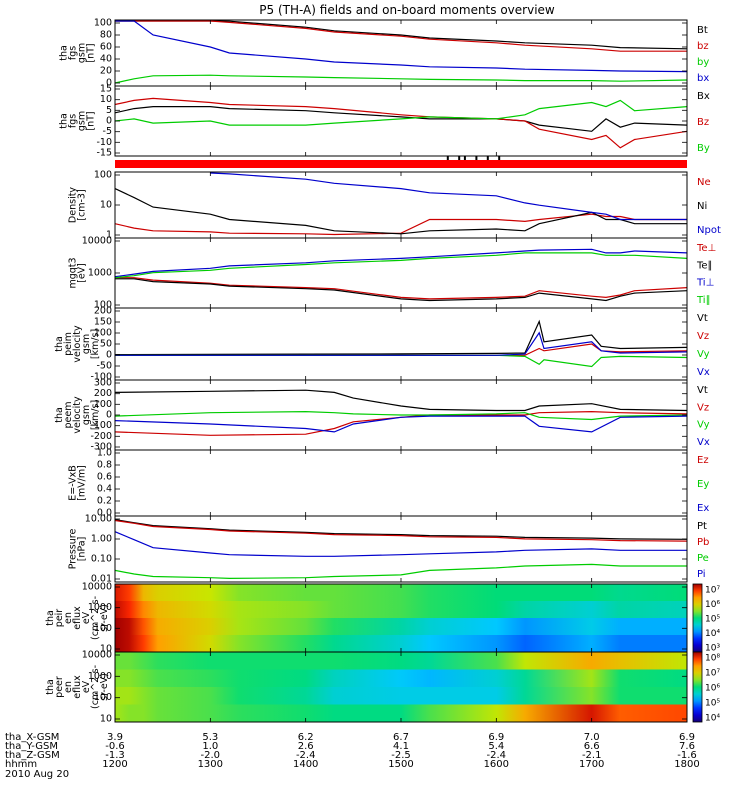 Image resolution: width=750 pixels, height=800 pixels. What do you see at coordinates (496, 764) in the screenshot?
I see `footer-value: 1600` at bounding box center [496, 764].